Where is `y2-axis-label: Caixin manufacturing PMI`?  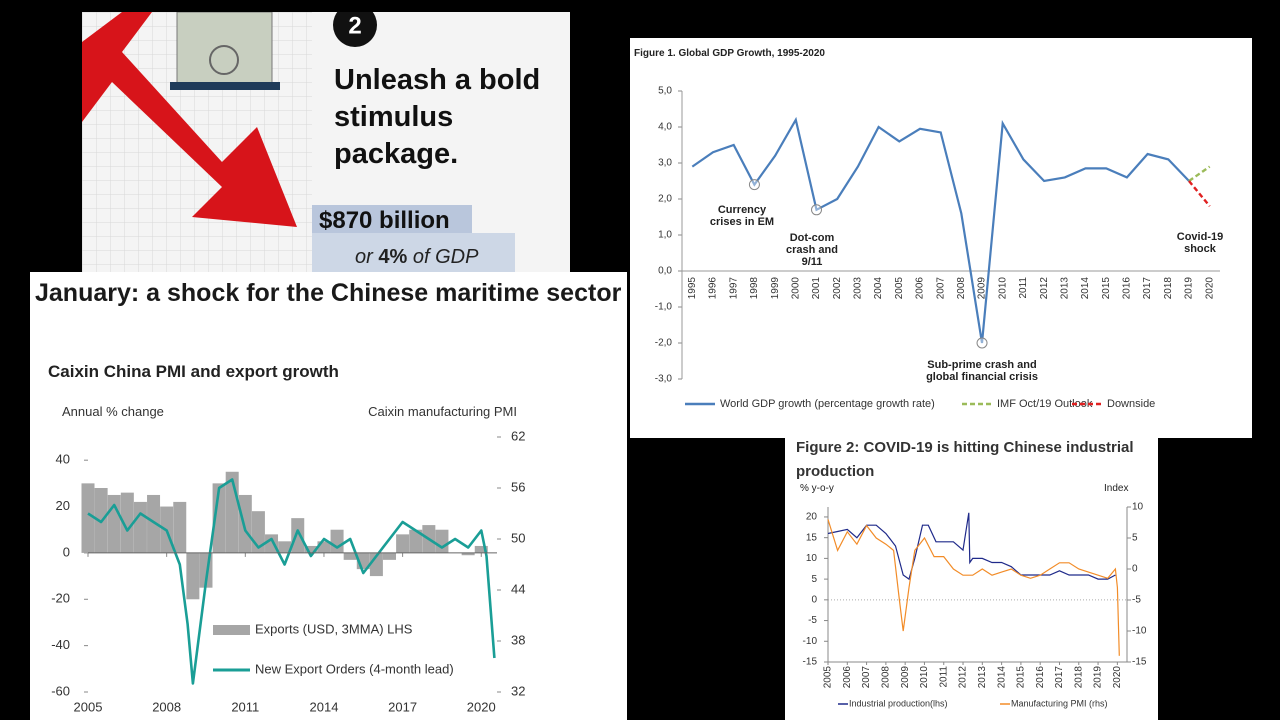 y2-axis-label: Caixin manufacturing PMI is located at coordinates (442, 411).